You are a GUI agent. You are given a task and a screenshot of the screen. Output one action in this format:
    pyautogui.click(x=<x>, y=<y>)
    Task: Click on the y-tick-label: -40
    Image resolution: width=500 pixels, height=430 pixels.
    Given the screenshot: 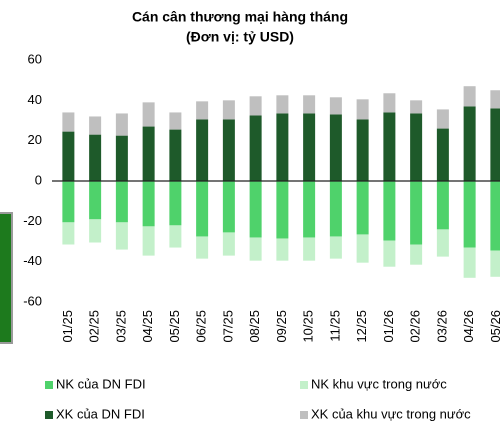 What is the action you would take?
    pyautogui.click(x=32, y=260)
    